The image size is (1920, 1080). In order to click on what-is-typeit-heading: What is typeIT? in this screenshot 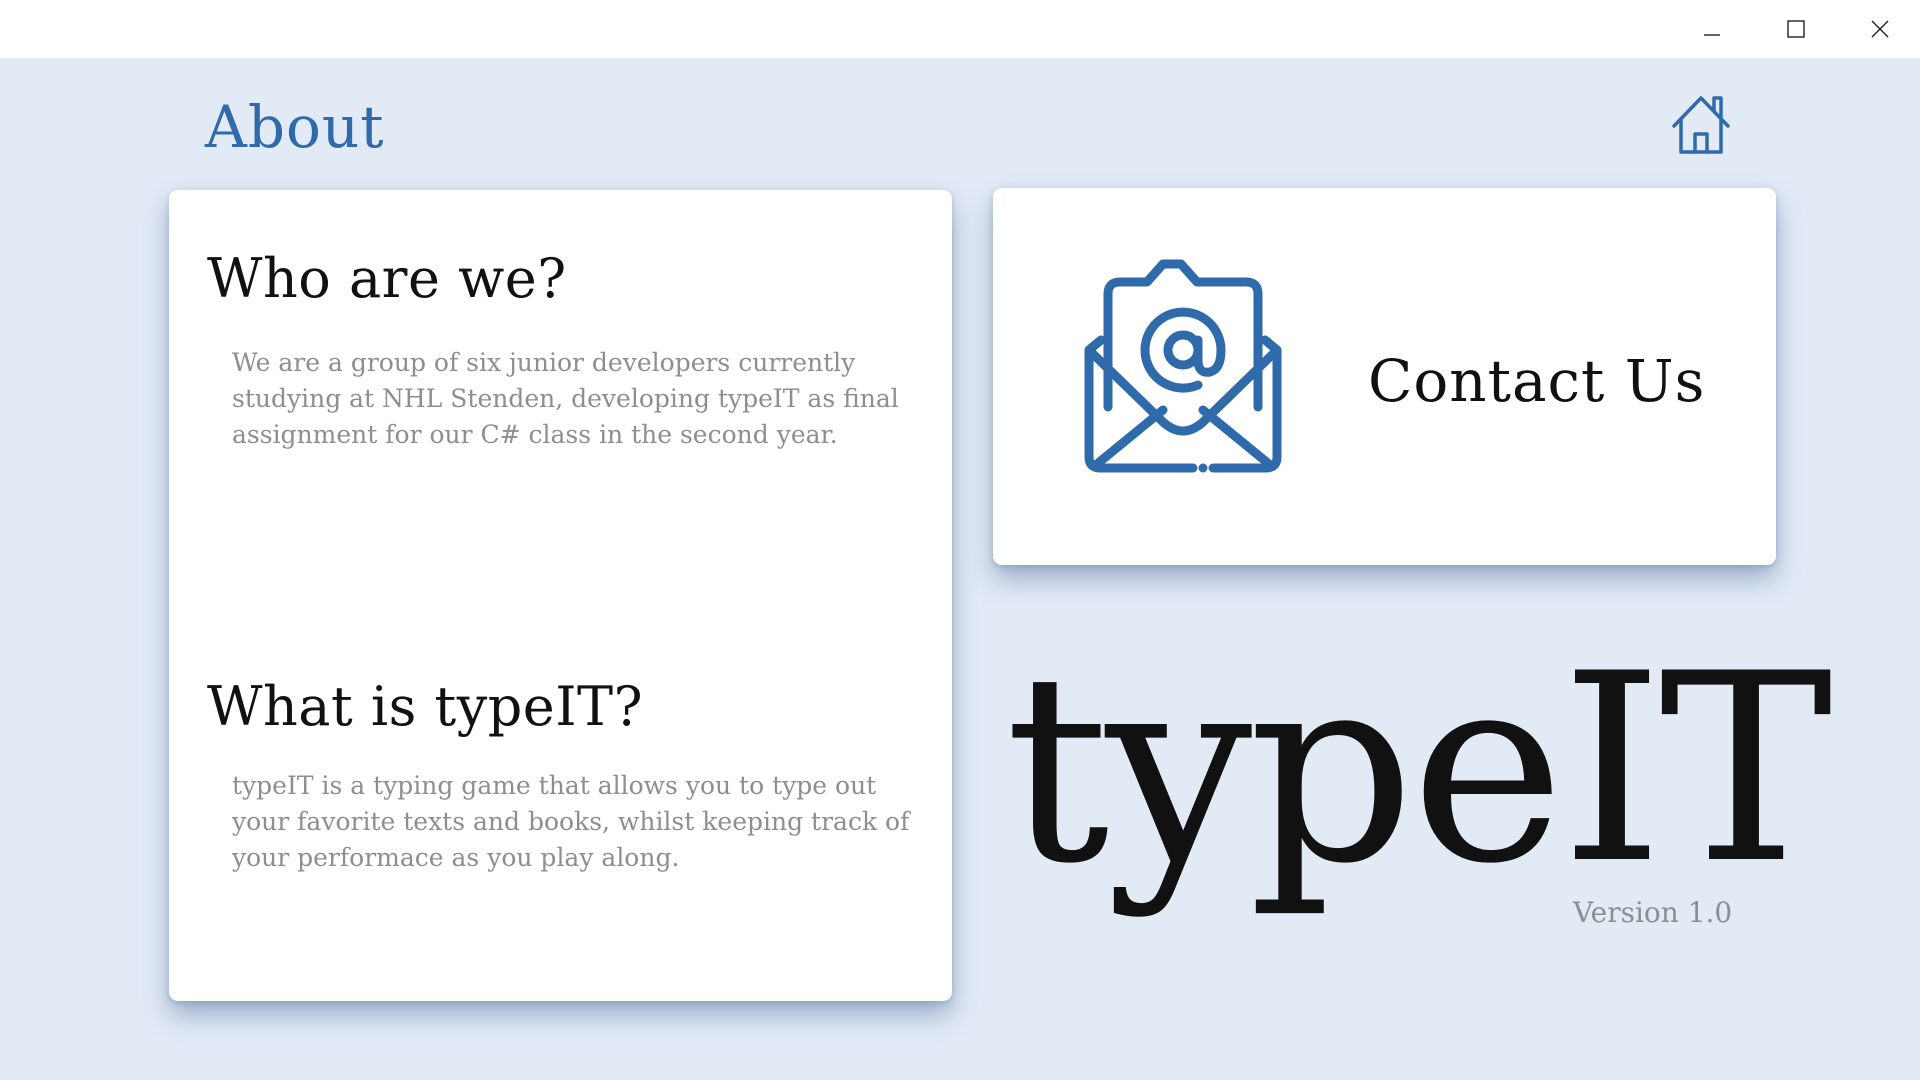, I will do `click(425, 706)`.